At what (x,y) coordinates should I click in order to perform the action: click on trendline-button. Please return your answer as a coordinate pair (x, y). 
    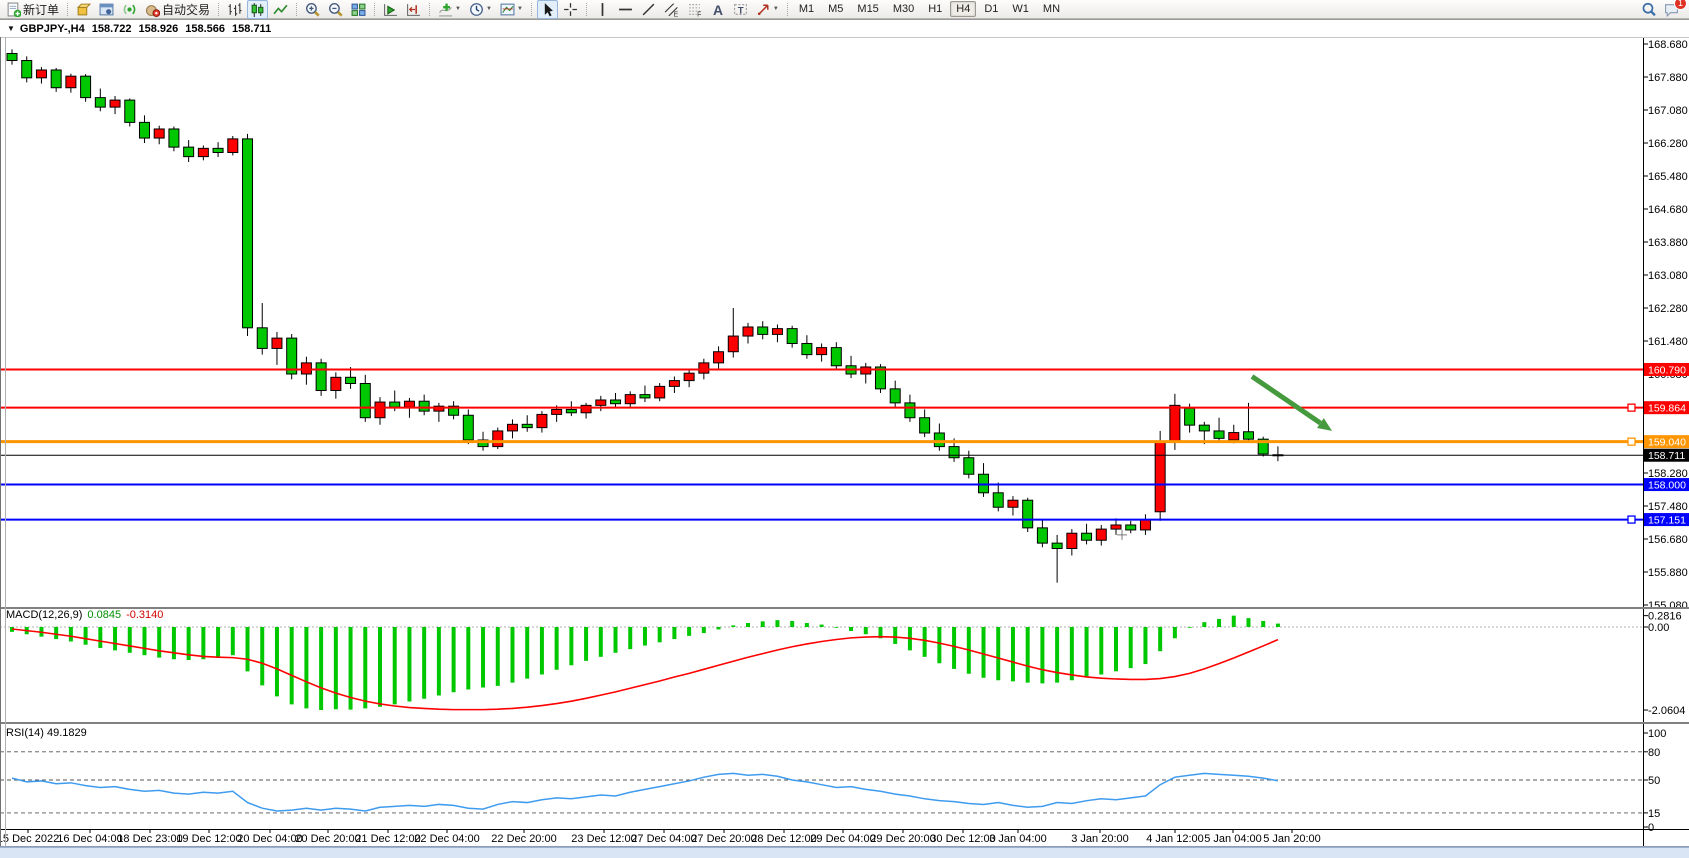
    Looking at the image, I should click on (648, 9).